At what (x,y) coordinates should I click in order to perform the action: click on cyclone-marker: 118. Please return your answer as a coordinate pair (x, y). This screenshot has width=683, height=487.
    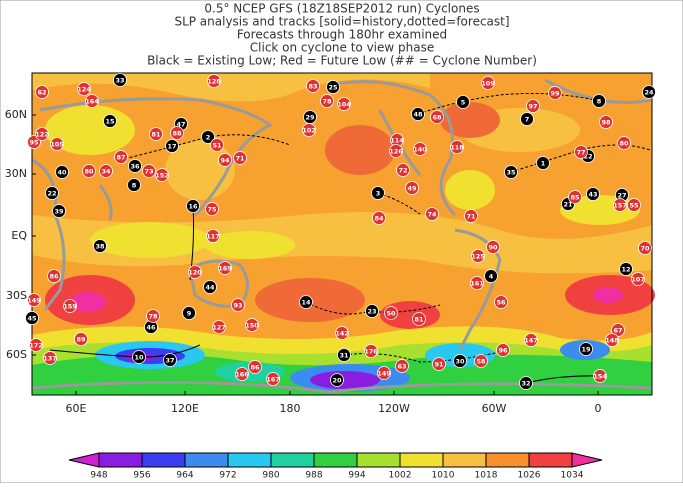
    Looking at the image, I should click on (457, 147).